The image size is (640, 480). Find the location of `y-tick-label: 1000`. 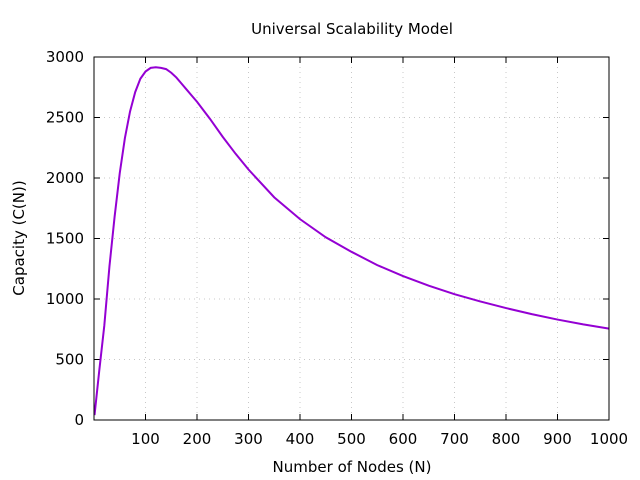

y-tick-label: 1000 is located at coordinates (65, 299).